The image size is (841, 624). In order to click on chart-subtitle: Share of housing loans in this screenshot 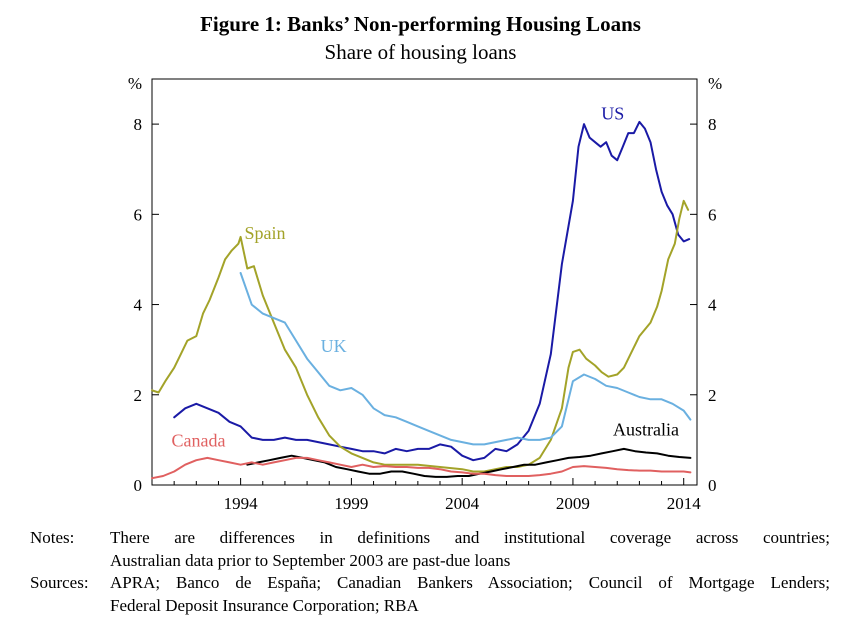, I will do `click(420, 52)`.